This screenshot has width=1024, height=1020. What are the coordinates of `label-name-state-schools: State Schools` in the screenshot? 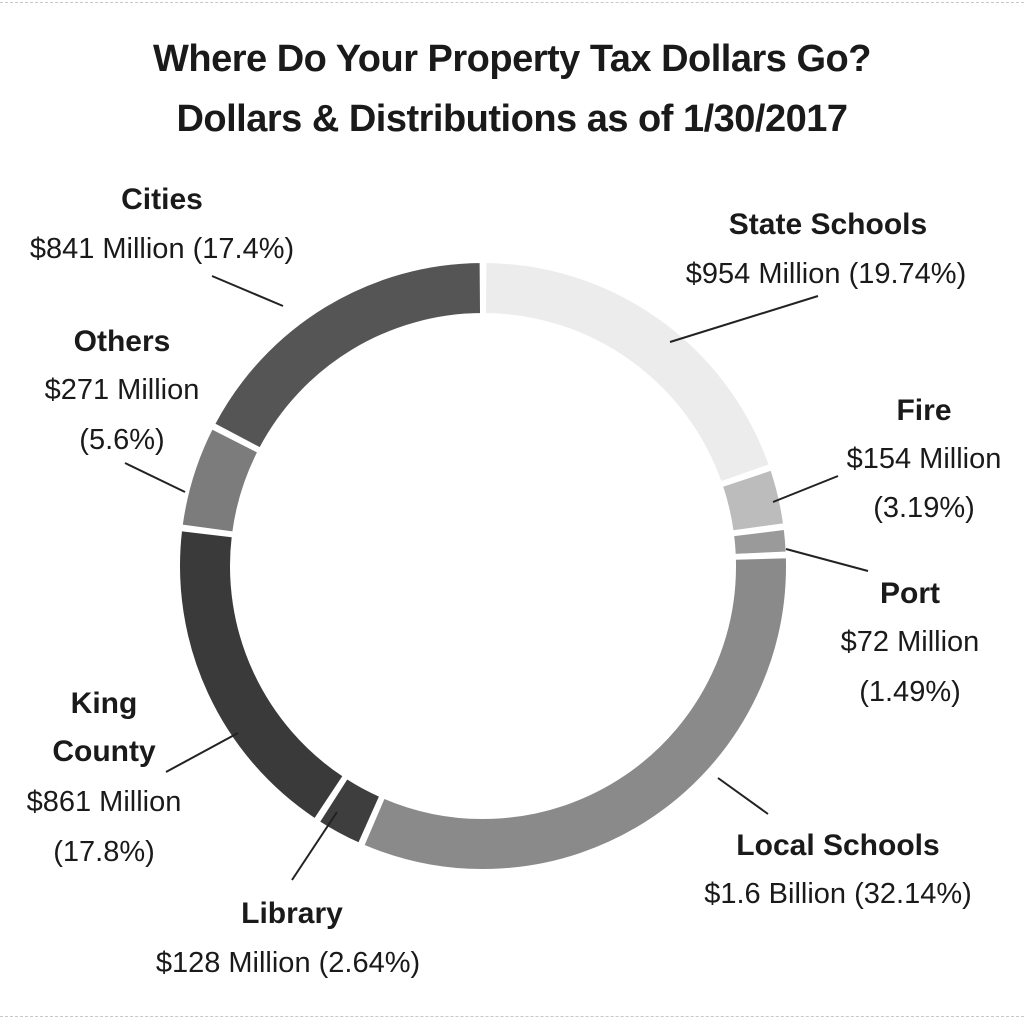 It's located at (828, 224).